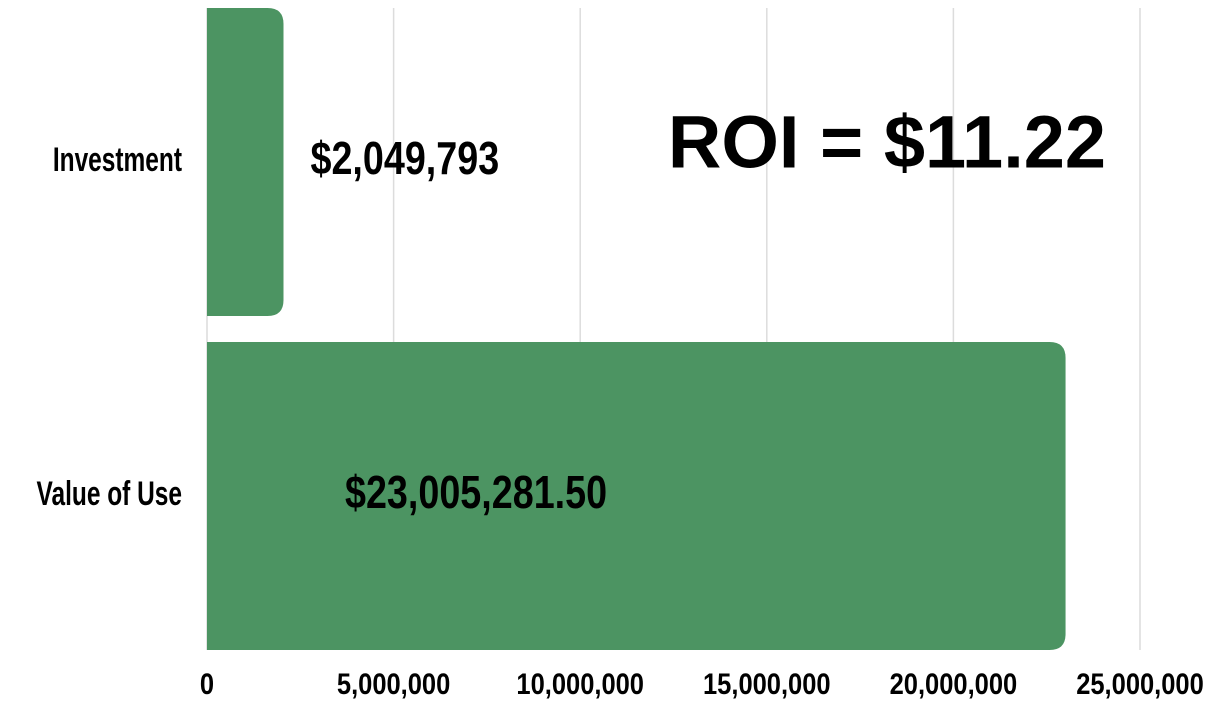 The width and height of the screenshot is (1228, 704). I want to click on x-tick-label: 25,000,000, so click(1140, 683).